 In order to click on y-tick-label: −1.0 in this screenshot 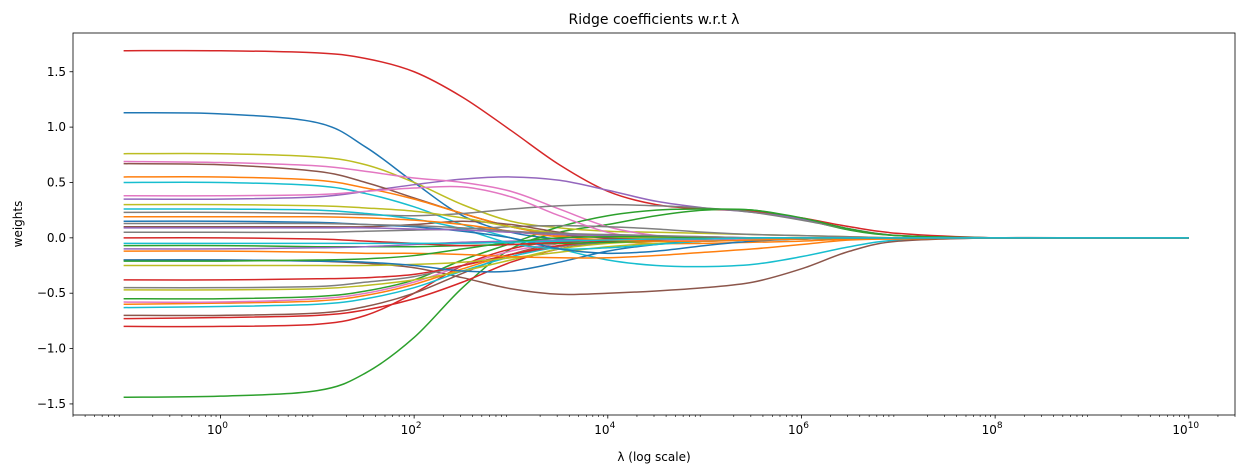, I will do `click(51, 349)`.